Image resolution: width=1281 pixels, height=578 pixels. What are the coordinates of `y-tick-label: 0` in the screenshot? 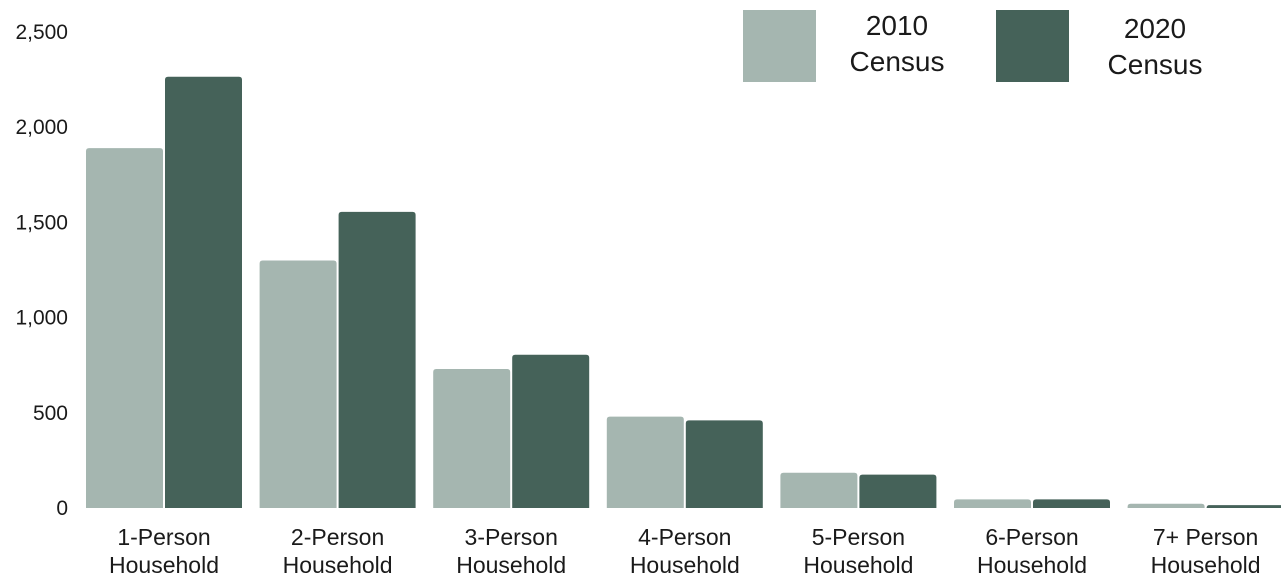 It's located at (62, 508).